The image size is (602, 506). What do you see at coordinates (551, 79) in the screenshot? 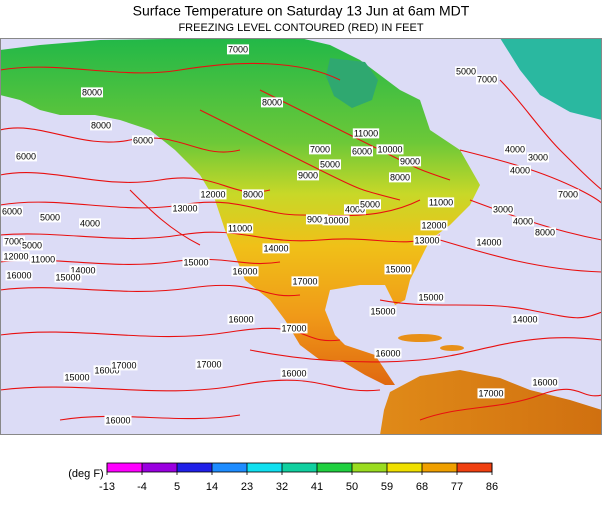
I see `greenland` at bounding box center [551, 79].